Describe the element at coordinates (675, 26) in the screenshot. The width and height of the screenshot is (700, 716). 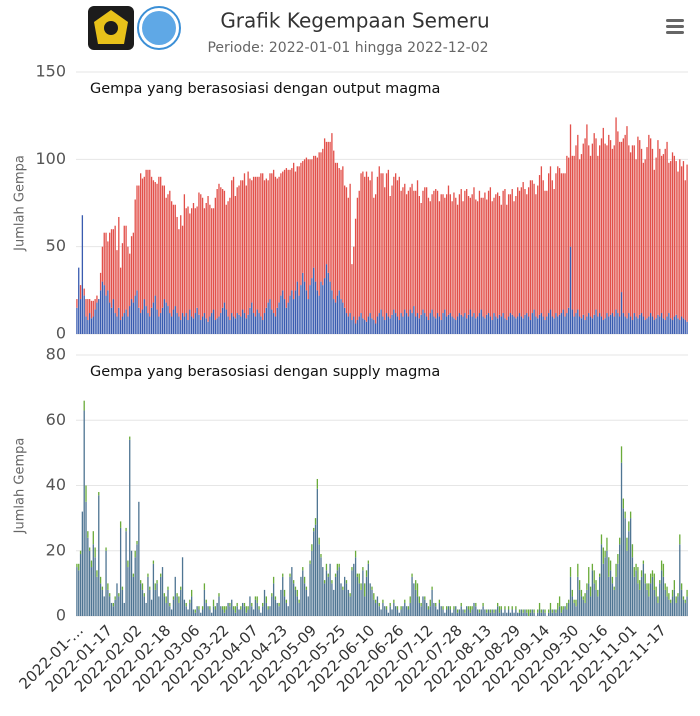
I see `menu-button` at that location.